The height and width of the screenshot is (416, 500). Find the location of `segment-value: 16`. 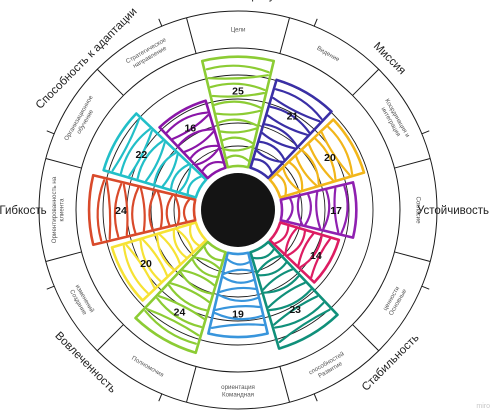

segment-value: 16 is located at coordinates (190, 128).